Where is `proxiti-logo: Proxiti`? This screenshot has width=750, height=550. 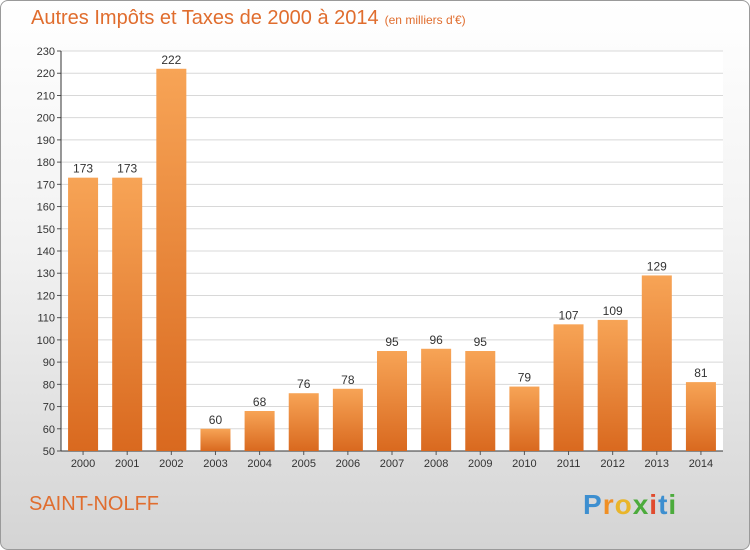 proxiti-logo: Proxiti is located at coordinates (630, 505).